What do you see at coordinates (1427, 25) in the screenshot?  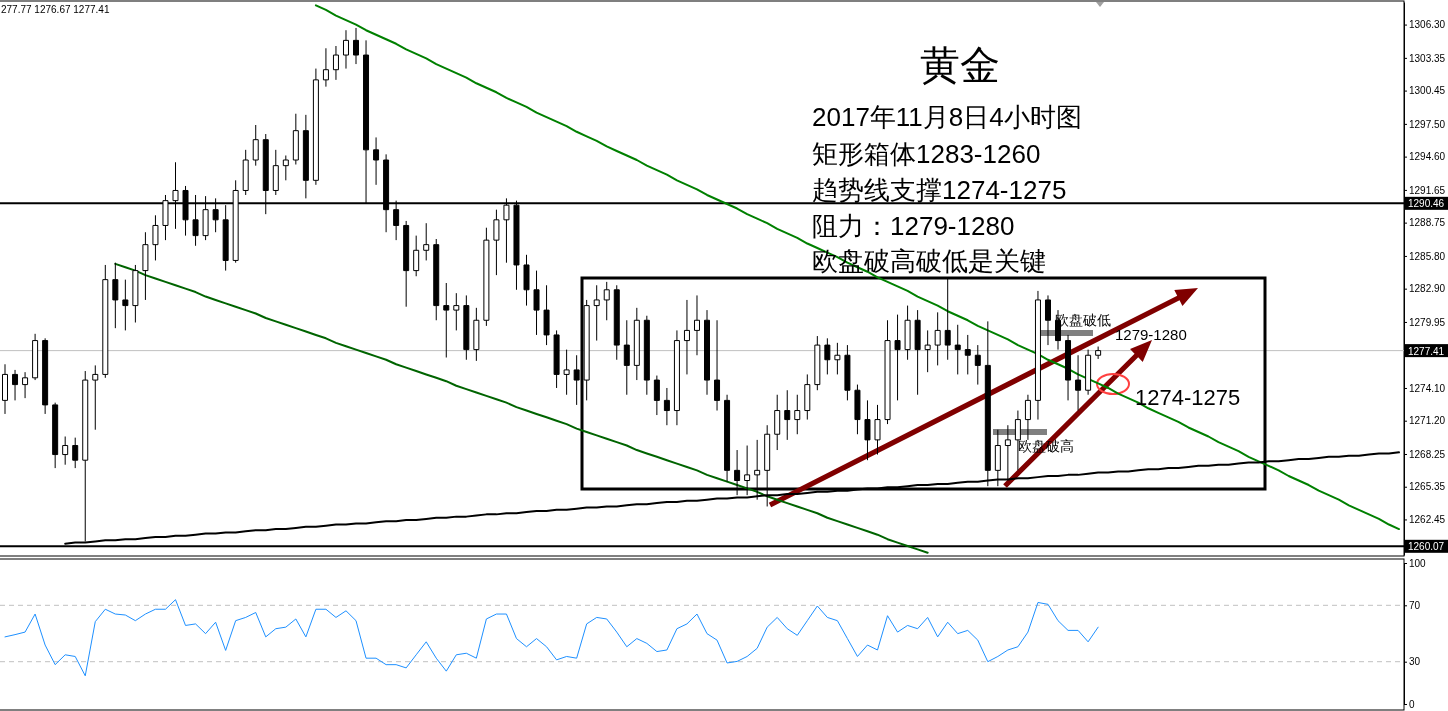 I see `y-tick-label: 1306.30` at bounding box center [1427, 25].